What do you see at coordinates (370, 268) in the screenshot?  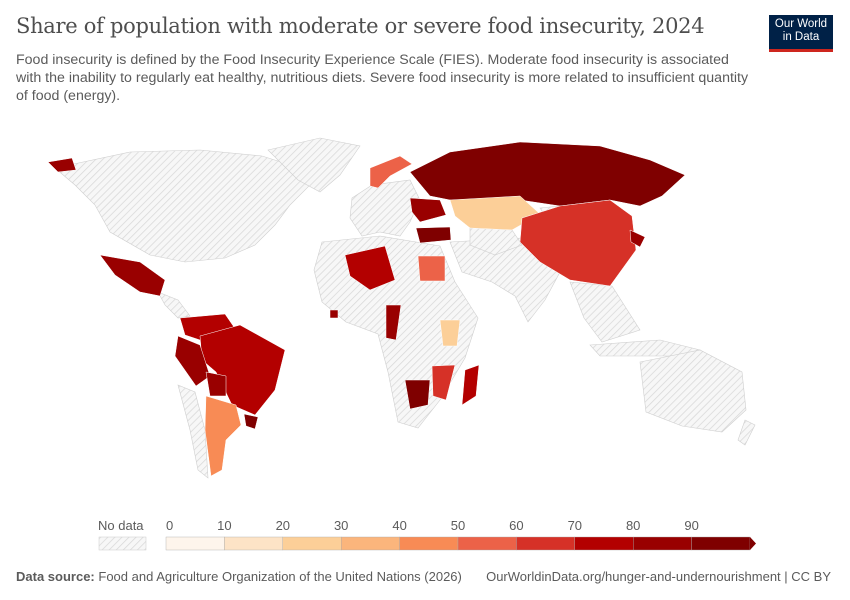 I see `country-algeria` at bounding box center [370, 268].